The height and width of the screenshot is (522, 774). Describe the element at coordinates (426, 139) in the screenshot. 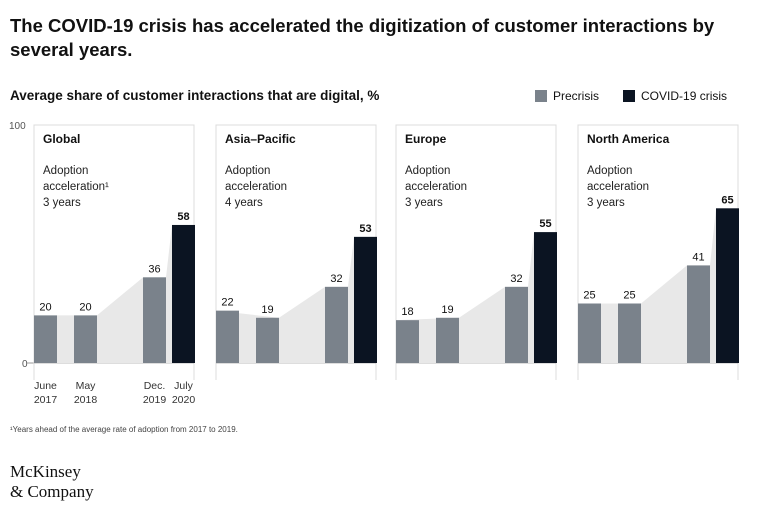

I see `panel-title-europe: Europe` at that location.